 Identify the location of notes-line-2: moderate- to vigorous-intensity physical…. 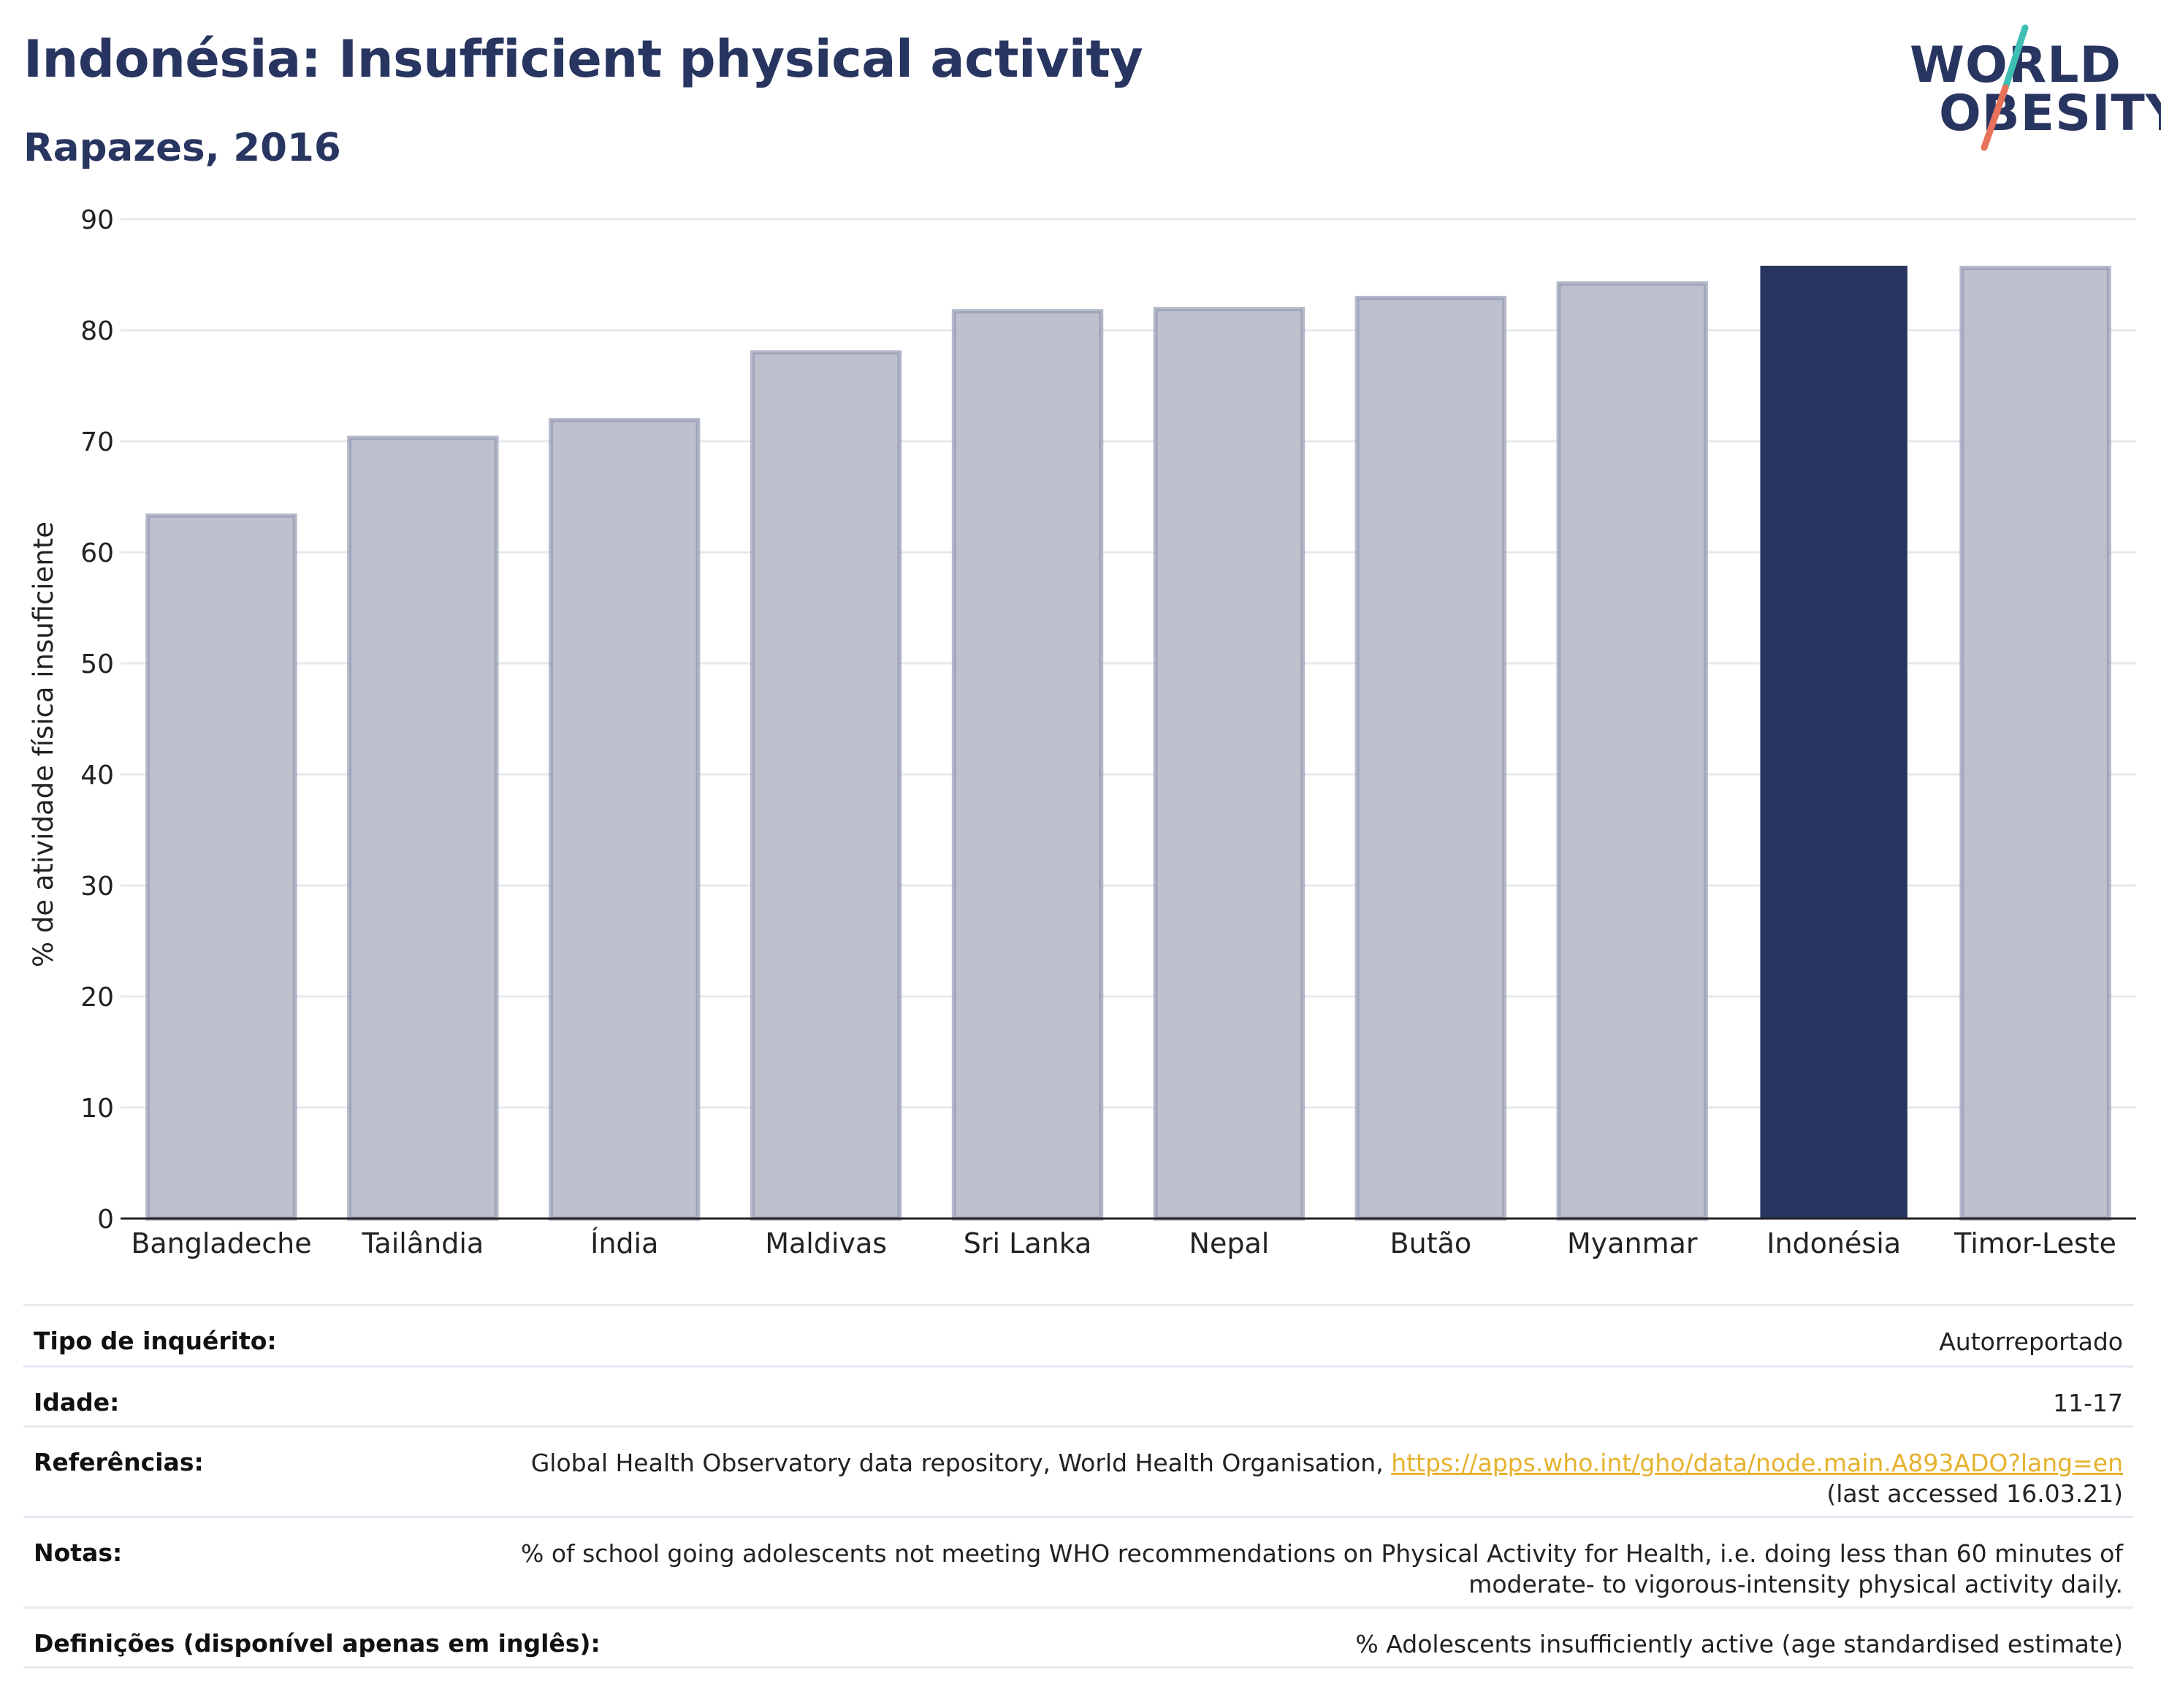
(1795, 1584).